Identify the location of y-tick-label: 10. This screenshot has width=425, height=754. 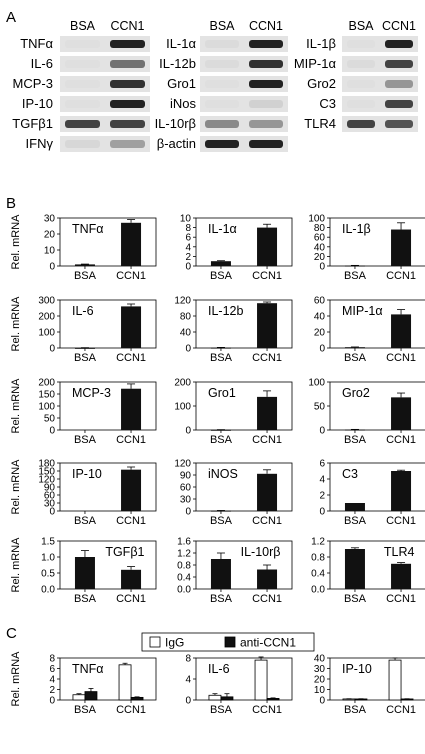
(50, 251).